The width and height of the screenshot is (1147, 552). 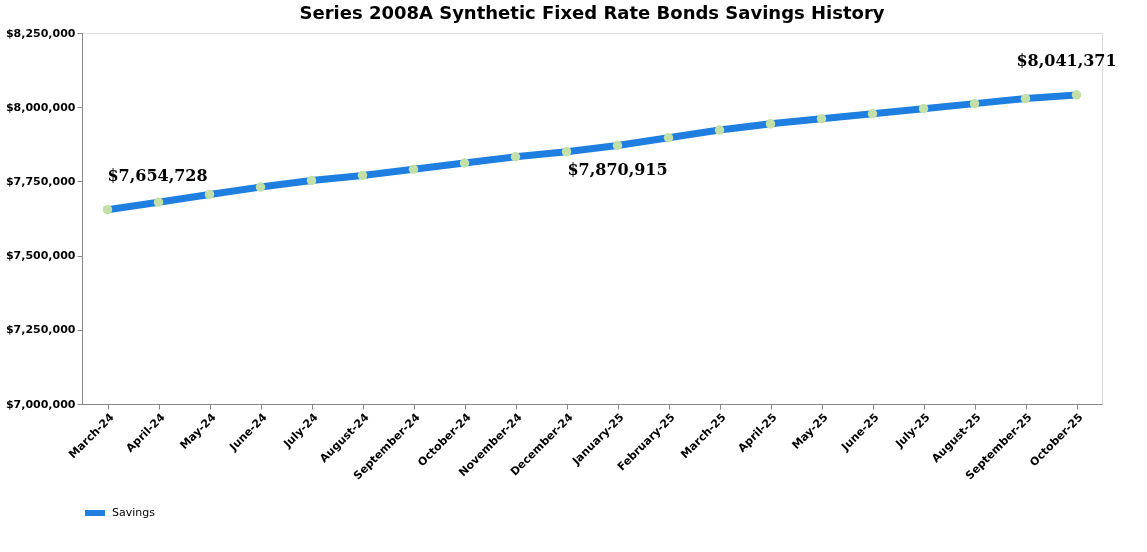 I want to click on legend-label: Savings, so click(x=134, y=512).